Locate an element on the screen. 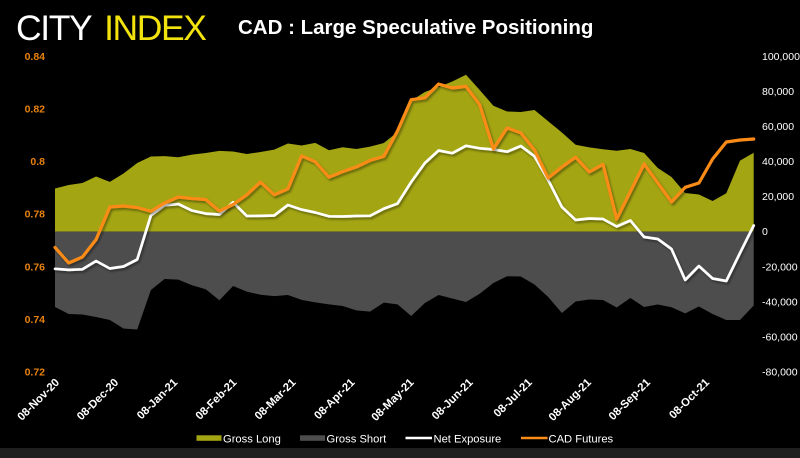 The height and width of the screenshot is (458, 800). svg-text: 08-Jan-21 is located at coordinates (157, 399).